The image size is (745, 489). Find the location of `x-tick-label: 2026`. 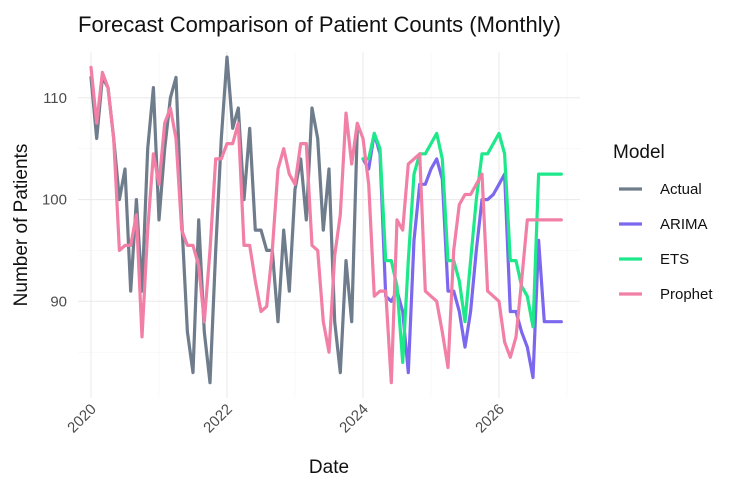

x-tick-label: 2026 is located at coordinates (490, 419).